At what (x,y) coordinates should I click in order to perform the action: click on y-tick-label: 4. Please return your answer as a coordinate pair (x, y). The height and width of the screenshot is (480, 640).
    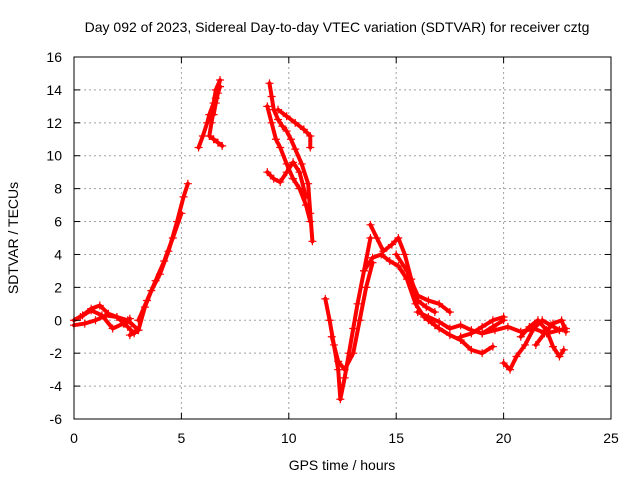
    Looking at the image, I should click on (58, 254).